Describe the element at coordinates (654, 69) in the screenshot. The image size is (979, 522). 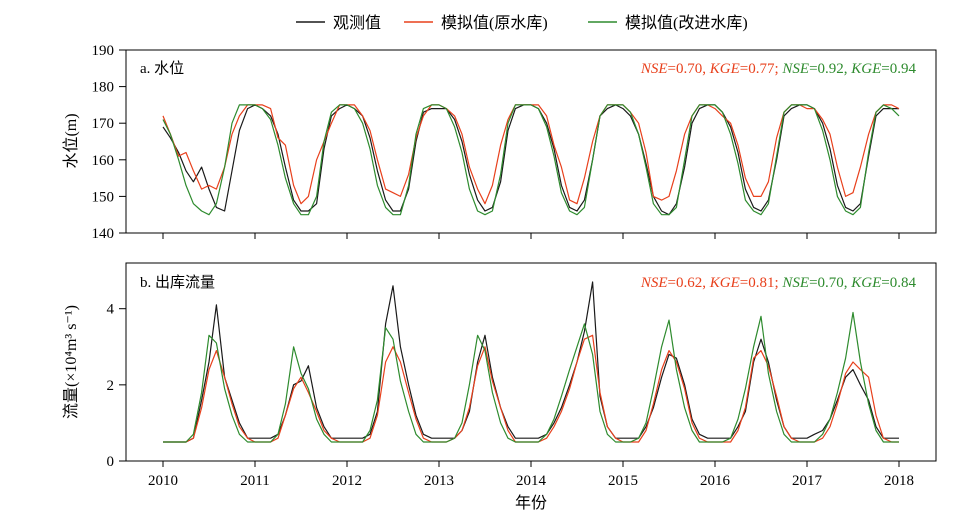
I see `panel-a-nse-label-orig: NSE` at that location.